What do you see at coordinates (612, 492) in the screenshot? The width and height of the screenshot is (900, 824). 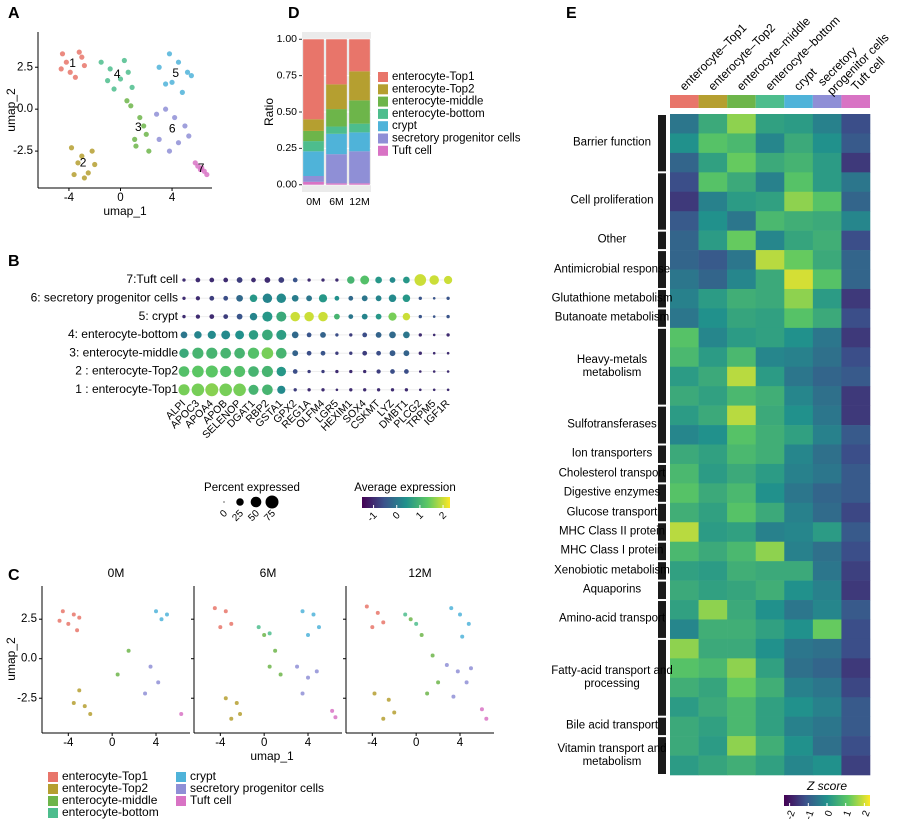 I see `group-label: Digestive enzymes` at bounding box center [612, 492].